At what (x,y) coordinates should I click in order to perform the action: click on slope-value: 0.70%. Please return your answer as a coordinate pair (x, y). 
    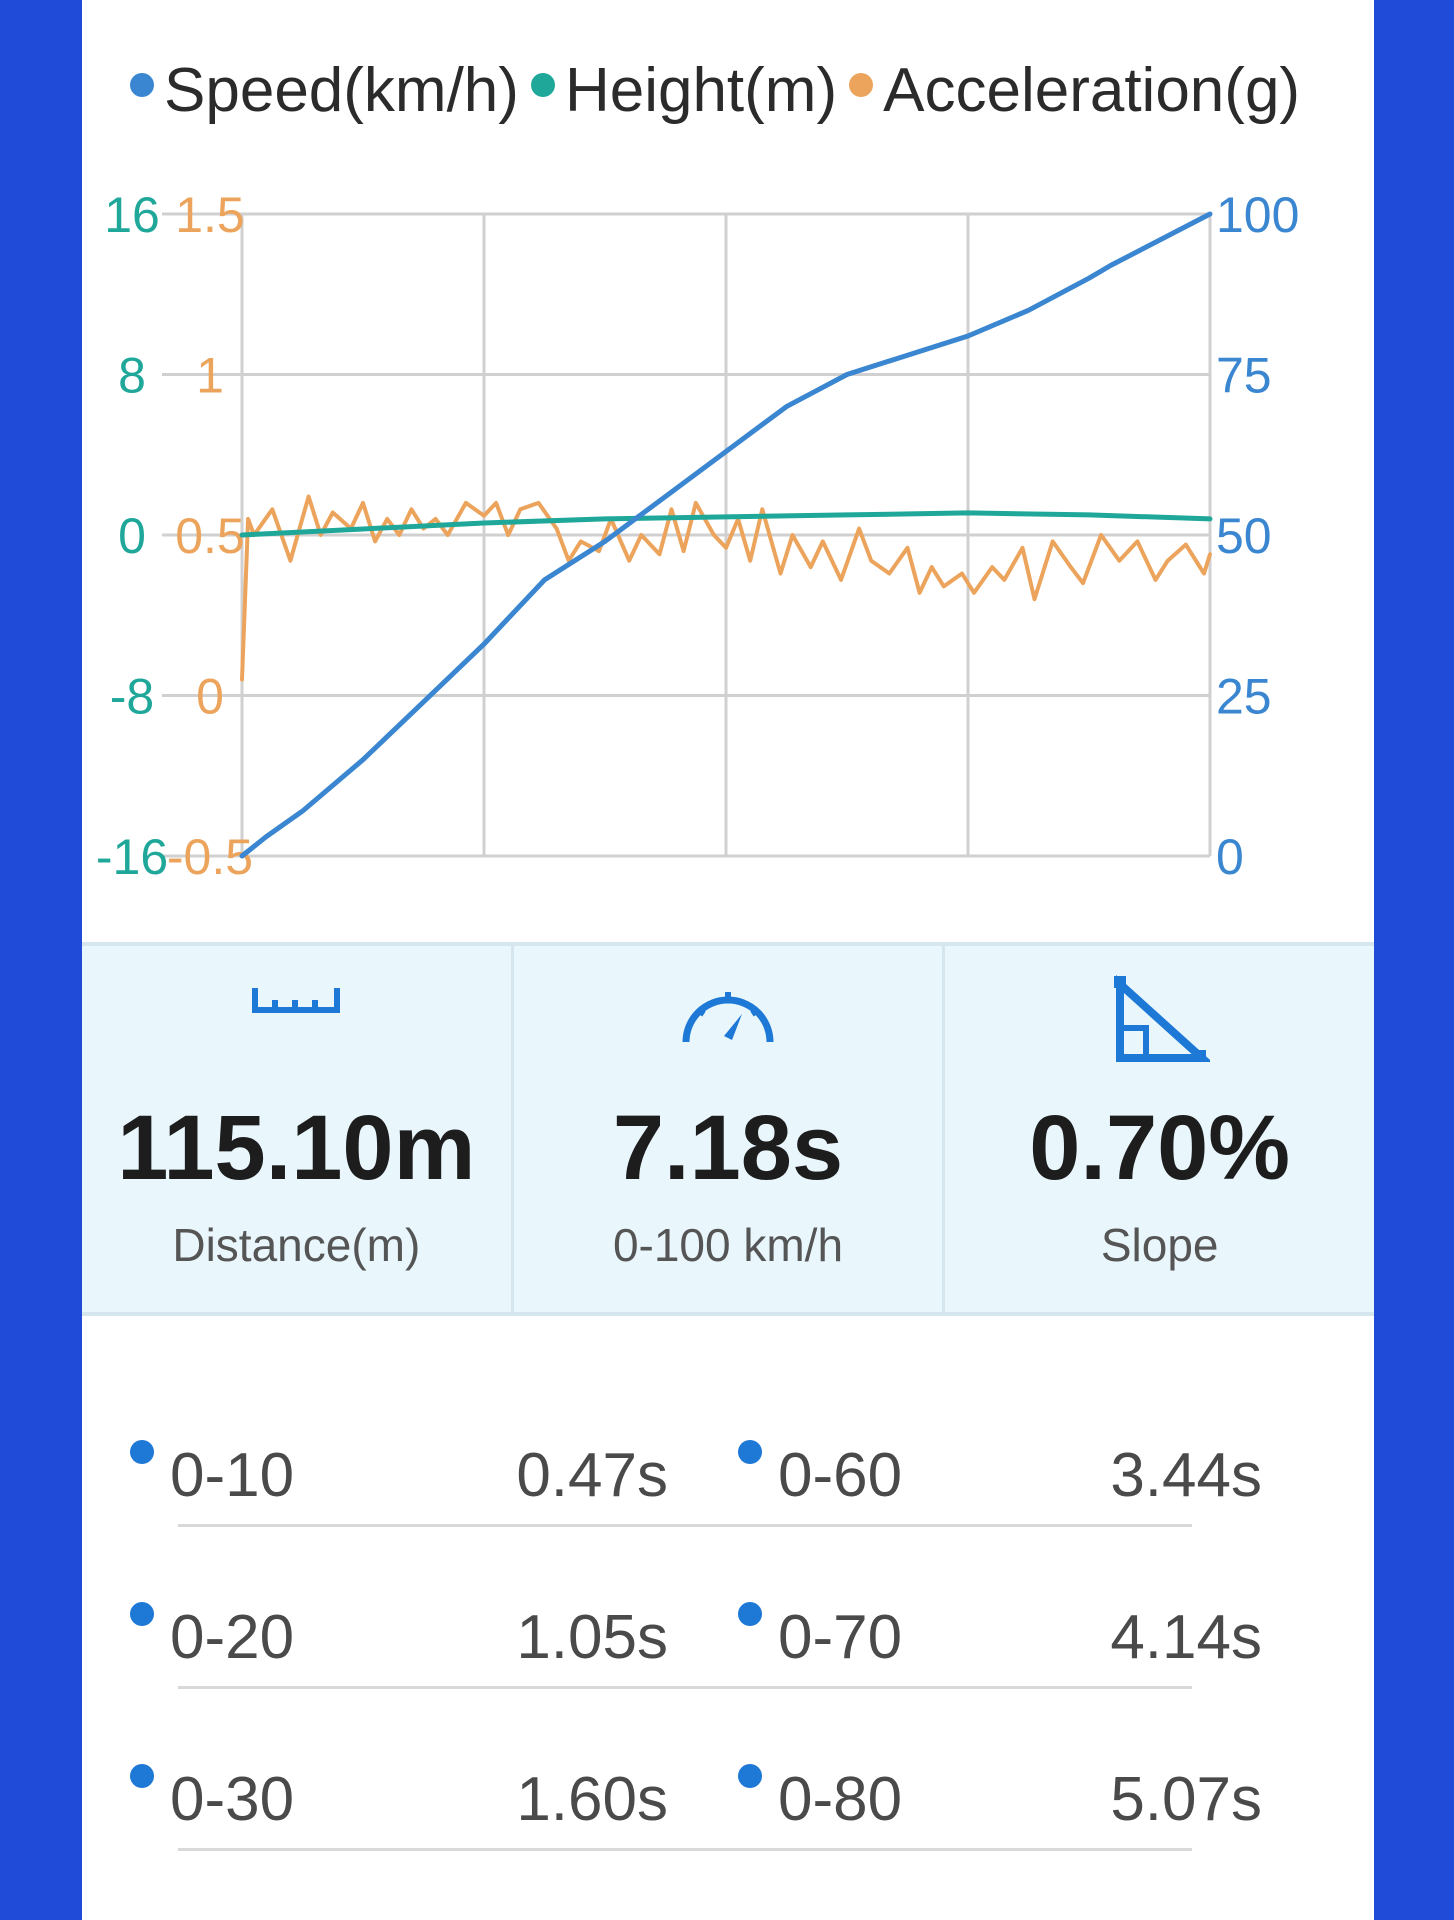
    Looking at the image, I should click on (1160, 1148).